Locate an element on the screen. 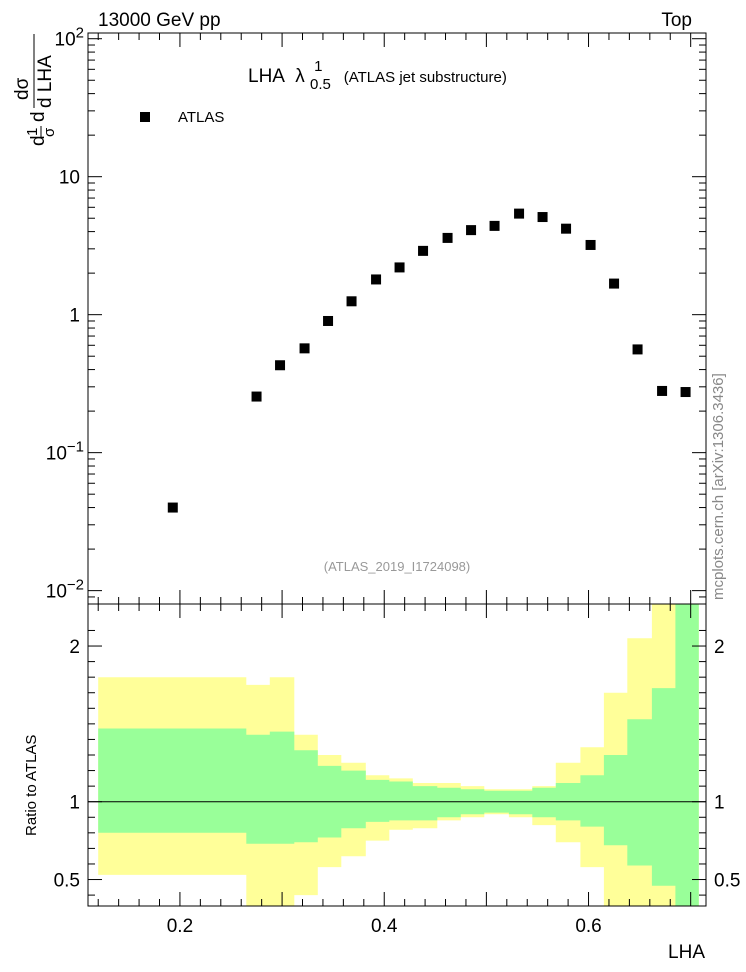  main-plot-title: LHA λ 0.5 1 (ATLAS jet substructure) is located at coordinates (377, 74).